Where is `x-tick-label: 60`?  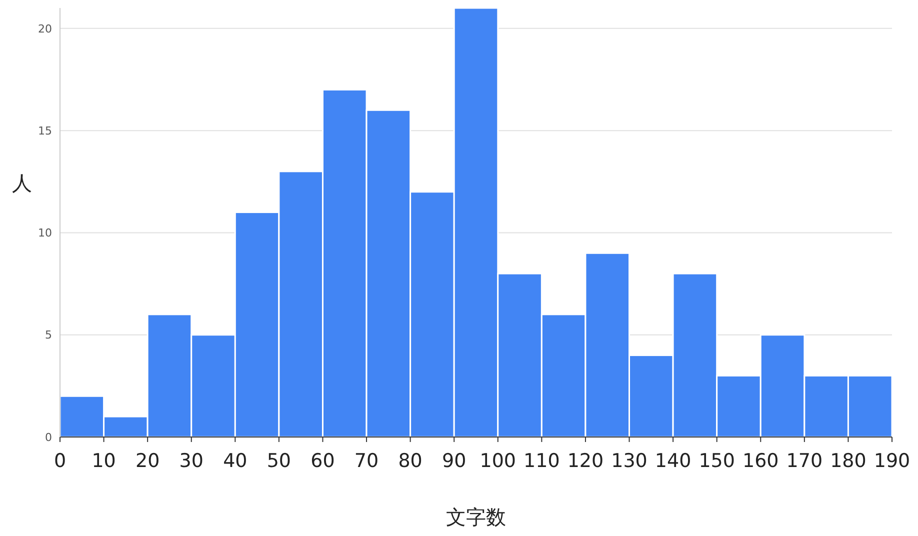
x-tick-label: 60 is located at coordinates (322, 461).